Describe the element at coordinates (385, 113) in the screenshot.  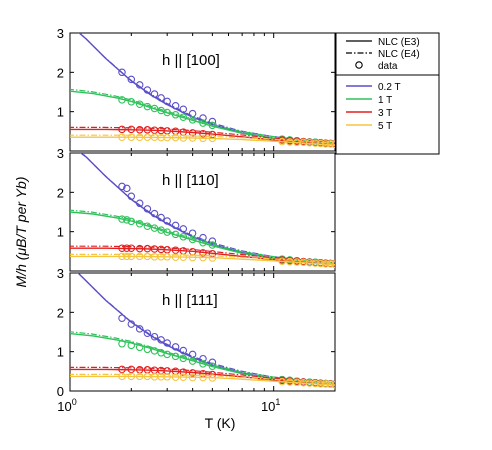
I see `legend-label: 3 T` at that location.